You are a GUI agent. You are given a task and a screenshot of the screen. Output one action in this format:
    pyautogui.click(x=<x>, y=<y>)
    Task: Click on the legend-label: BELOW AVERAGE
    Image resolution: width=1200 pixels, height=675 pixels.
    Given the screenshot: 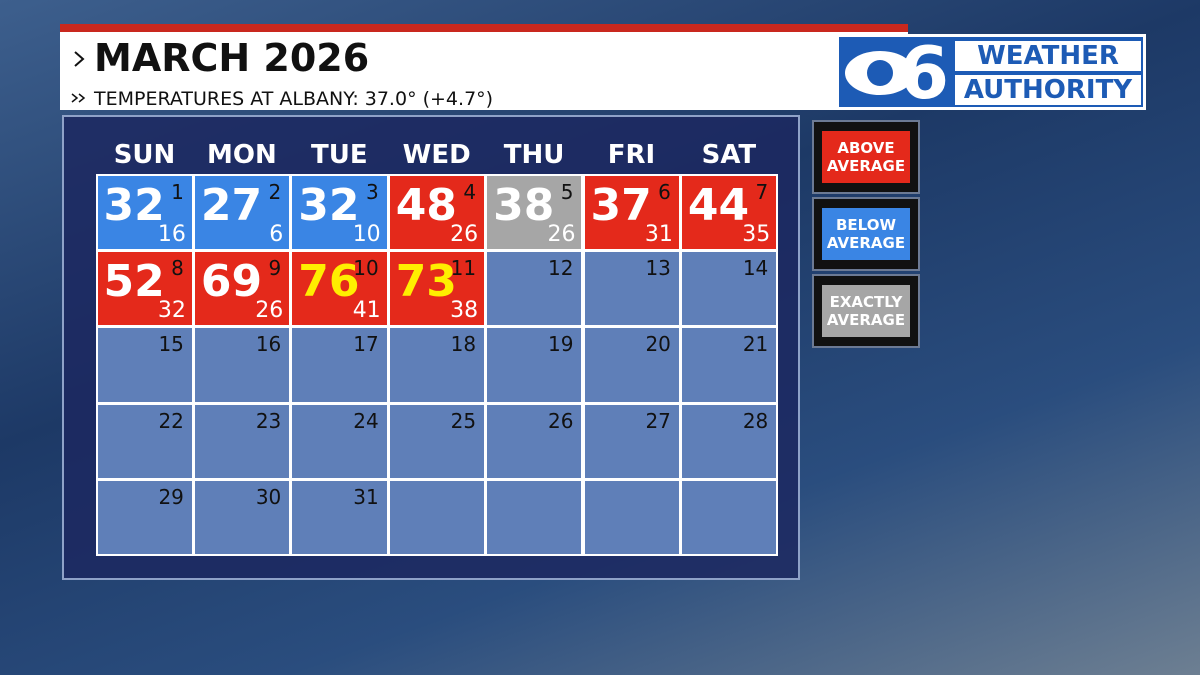 What is the action you would take?
    pyautogui.click(x=866, y=234)
    